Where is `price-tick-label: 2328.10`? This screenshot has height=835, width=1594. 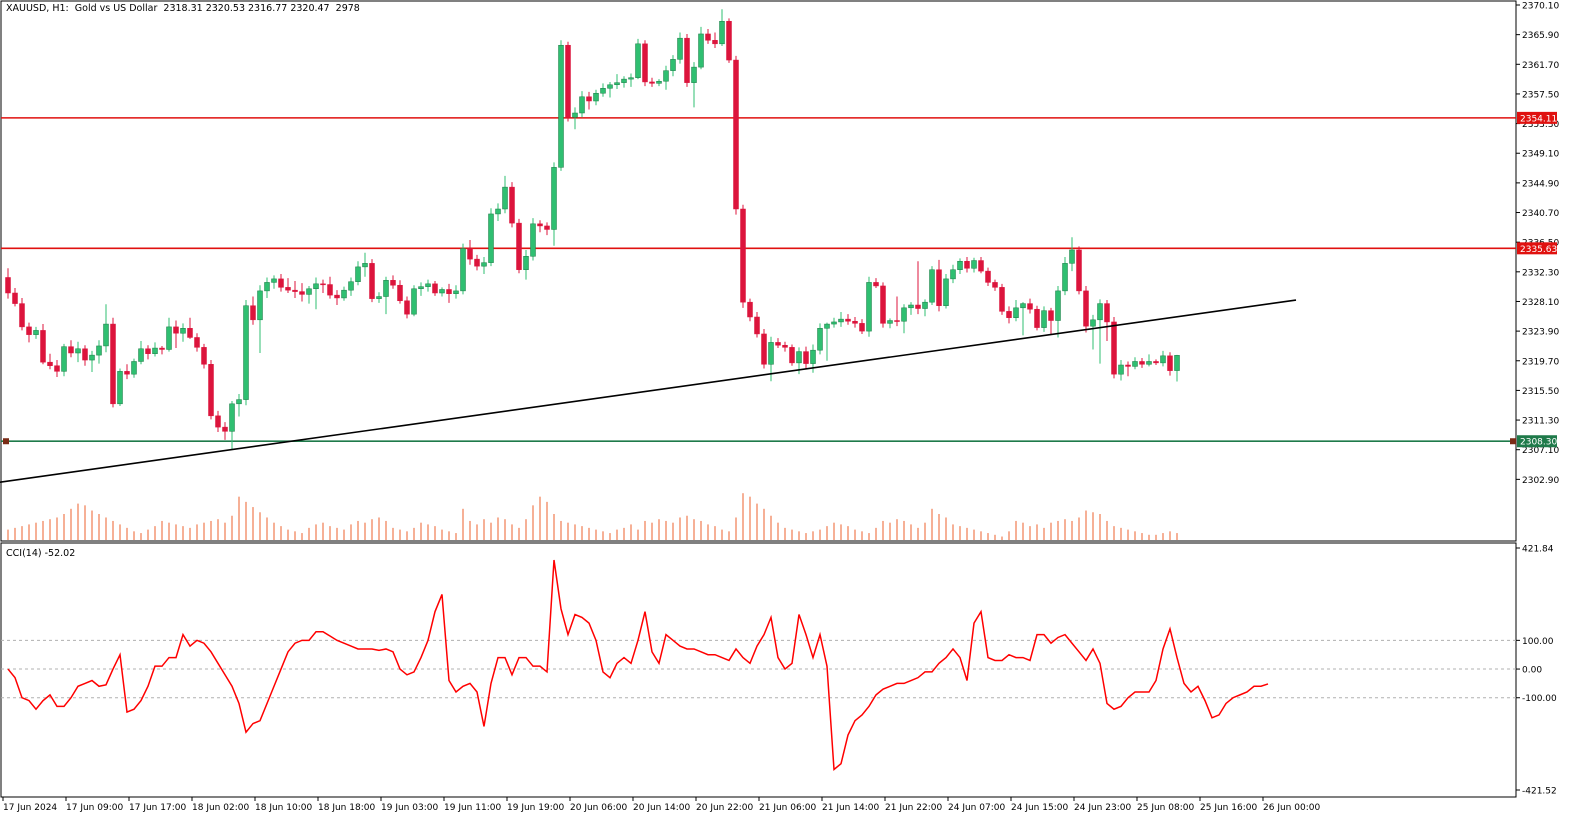
price-tick-label: 2328.10 is located at coordinates (1540, 303).